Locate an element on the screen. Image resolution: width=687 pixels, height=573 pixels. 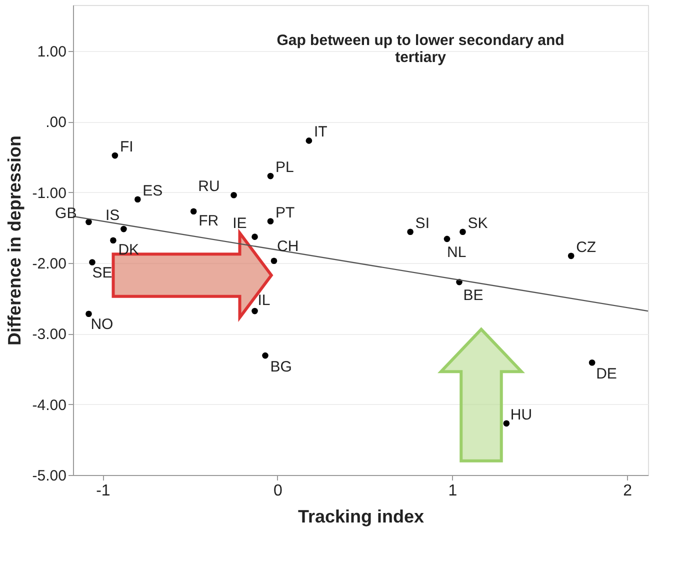
y-tick-label: .00 is located at coordinates (56, 123).